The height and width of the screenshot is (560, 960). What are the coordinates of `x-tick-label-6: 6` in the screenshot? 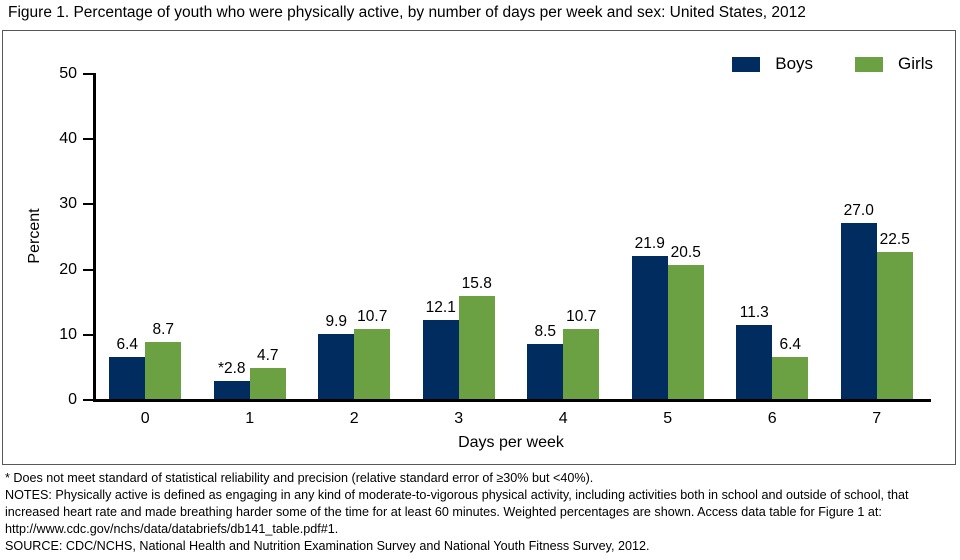 It's located at (772, 418).